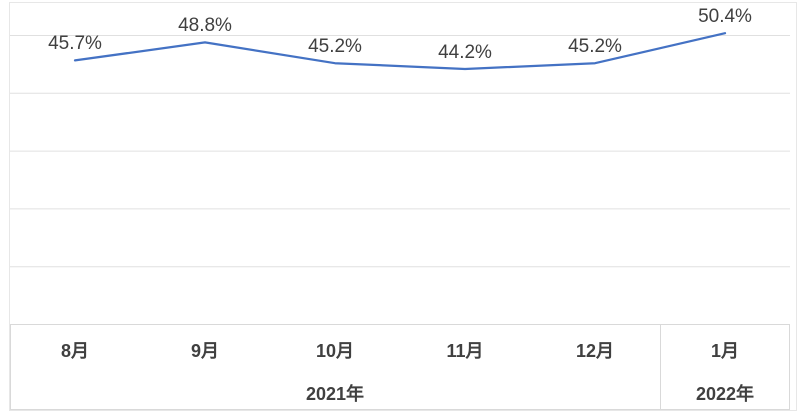 The image size is (800, 413). What do you see at coordinates (335, 351) in the screenshot?
I see `month-tick-label: 10月` at bounding box center [335, 351].